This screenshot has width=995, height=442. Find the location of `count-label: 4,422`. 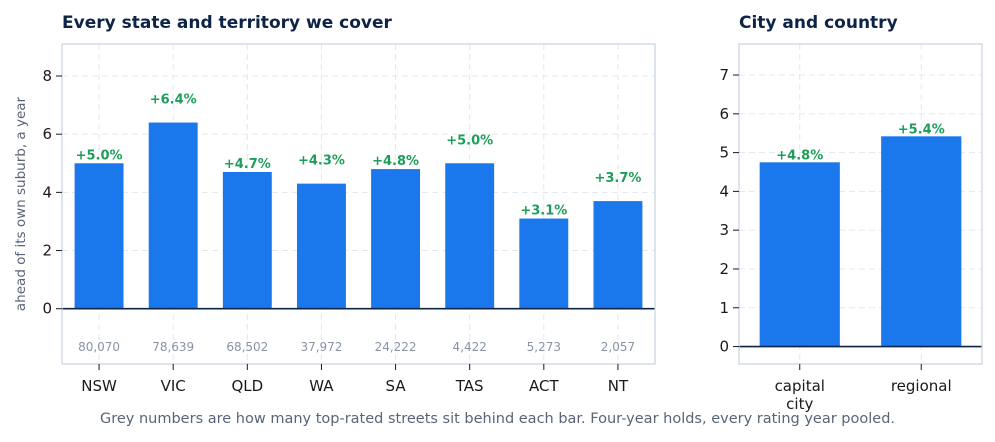

count-label: 4,422 is located at coordinates (470, 347).